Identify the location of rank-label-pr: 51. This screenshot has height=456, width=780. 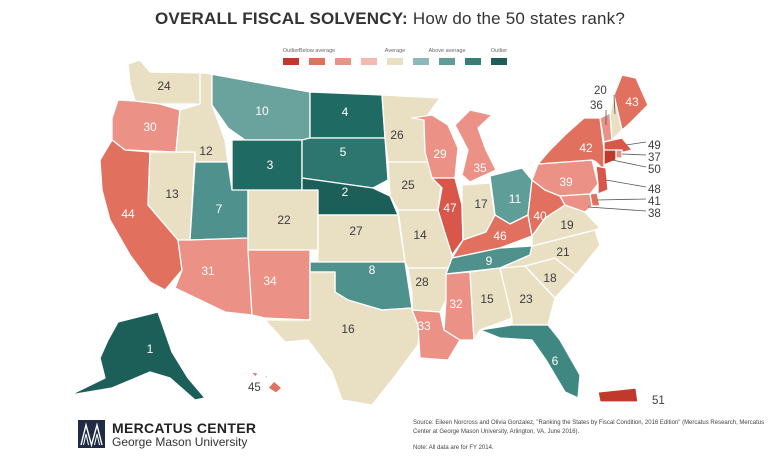
(658, 401).